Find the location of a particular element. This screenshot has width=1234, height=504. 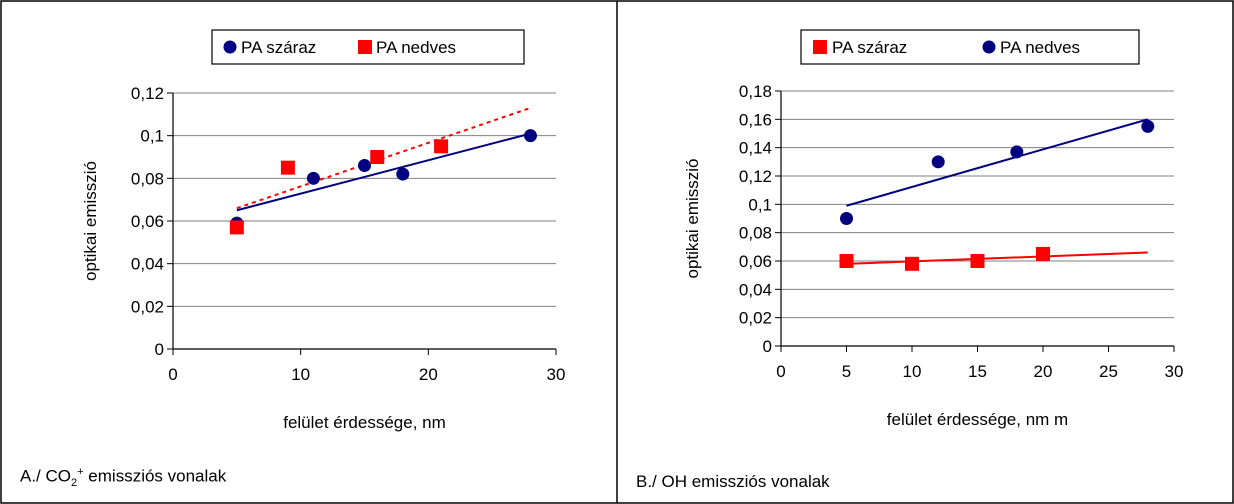

y-tick-label: 0,18 is located at coordinates (755, 91).